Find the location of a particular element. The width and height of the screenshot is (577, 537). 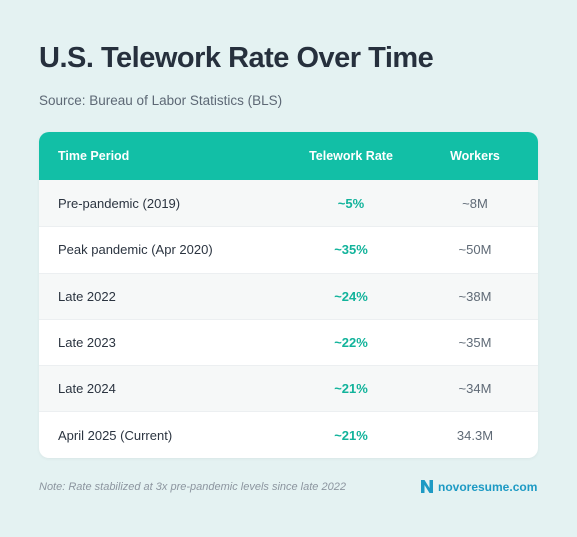

table-row: Peak pandemic (Apr 2020) ~35% ~50M is located at coordinates (288, 249).